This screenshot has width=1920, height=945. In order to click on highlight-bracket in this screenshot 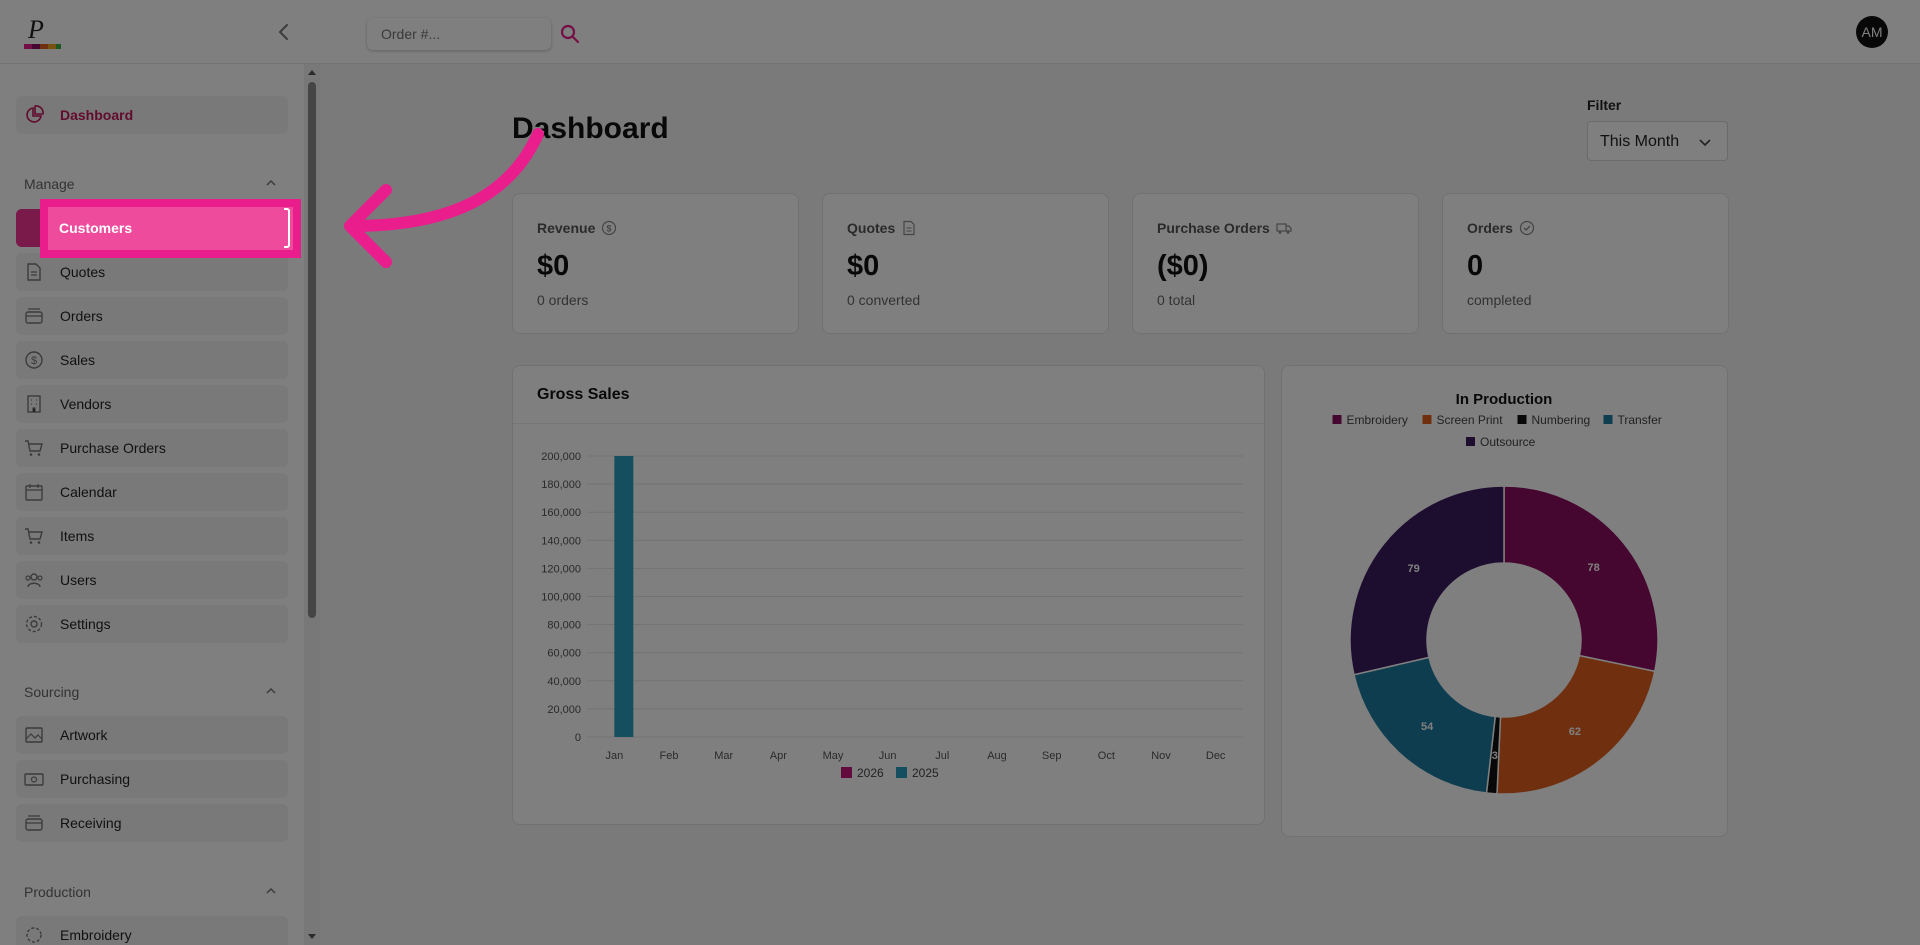, I will do `click(287, 228)`.